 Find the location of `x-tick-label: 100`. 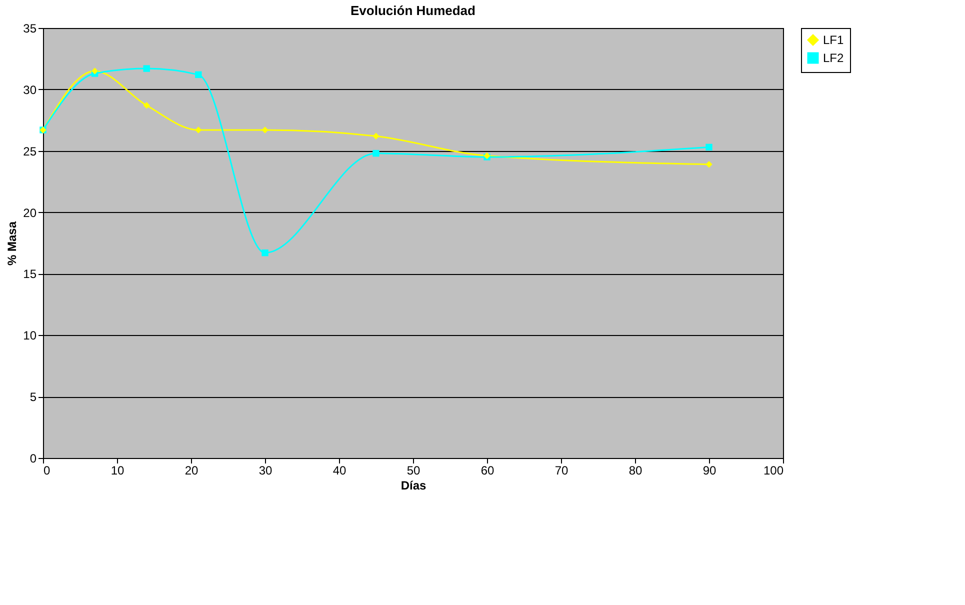

x-tick-label: 100 is located at coordinates (773, 471).